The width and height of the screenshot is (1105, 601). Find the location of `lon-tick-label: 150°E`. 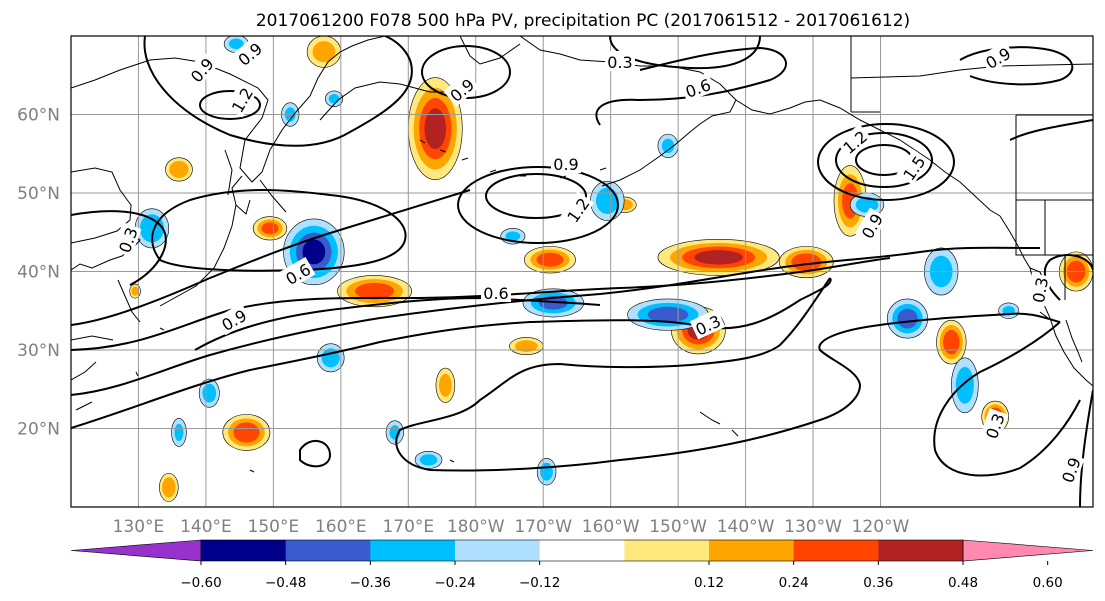

lon-tick-label: 150°E is located at coordinates (274, 527).